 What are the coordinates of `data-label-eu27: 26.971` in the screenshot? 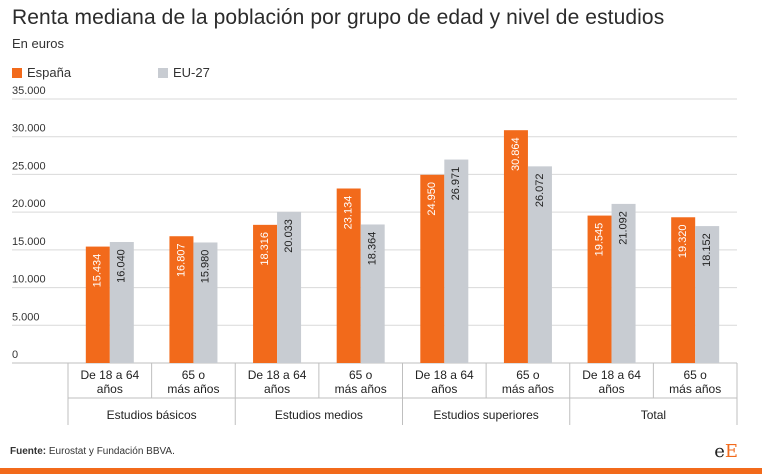 It's located at (456, 184).